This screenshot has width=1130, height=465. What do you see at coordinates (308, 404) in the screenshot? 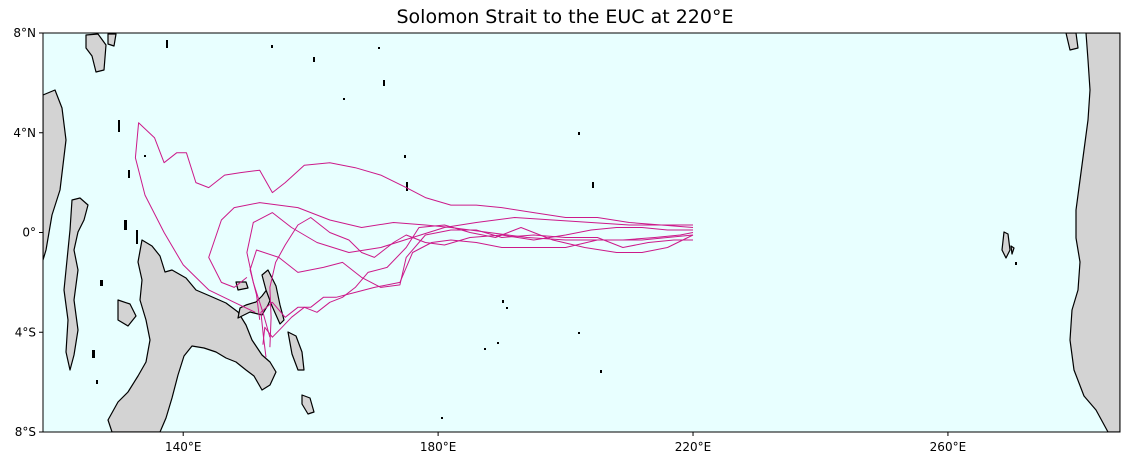
I see `land-solomon-islands` at bounding box center [308, 404].